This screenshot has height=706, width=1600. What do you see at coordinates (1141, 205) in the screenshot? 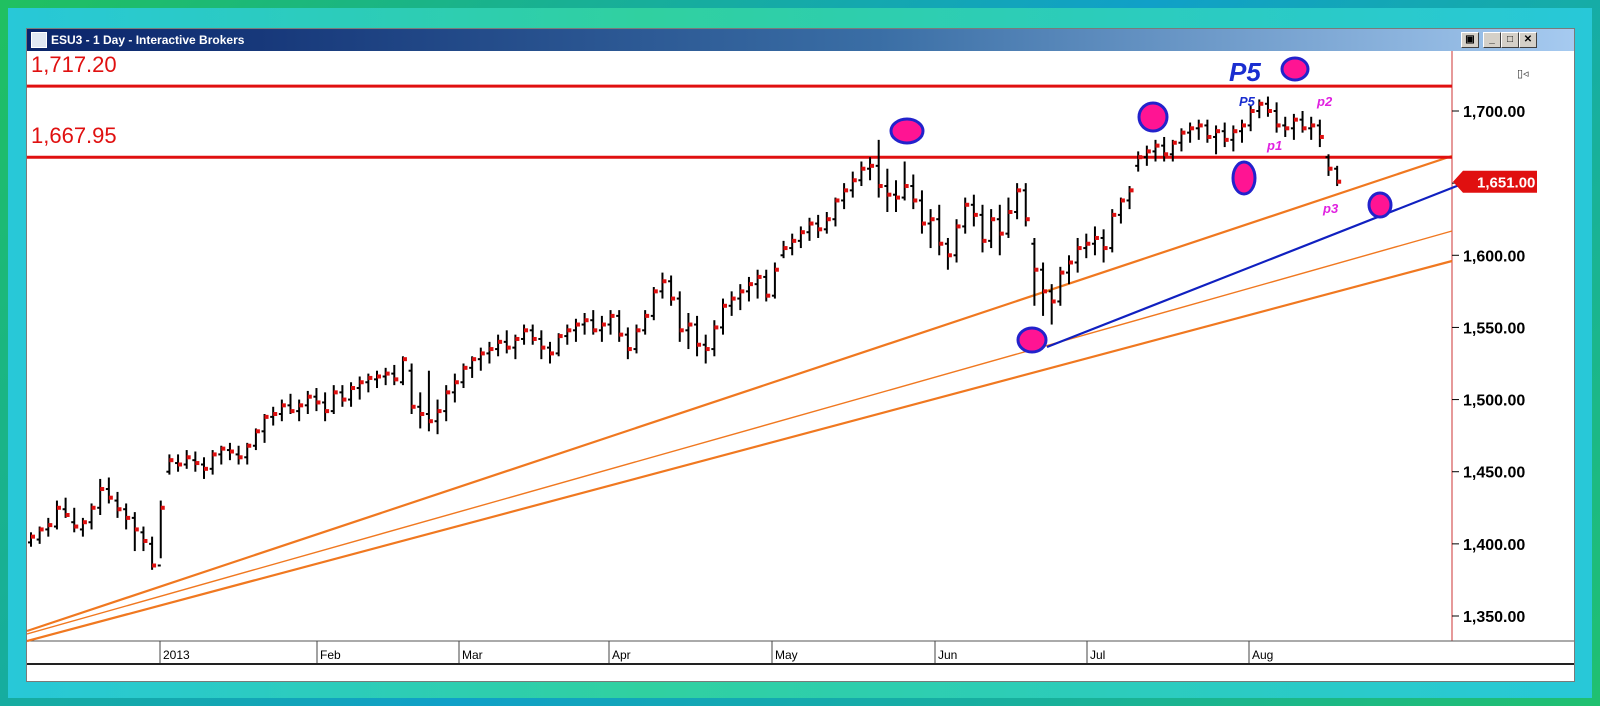
I see `markers-layer` at bounding box center [1141, 205].